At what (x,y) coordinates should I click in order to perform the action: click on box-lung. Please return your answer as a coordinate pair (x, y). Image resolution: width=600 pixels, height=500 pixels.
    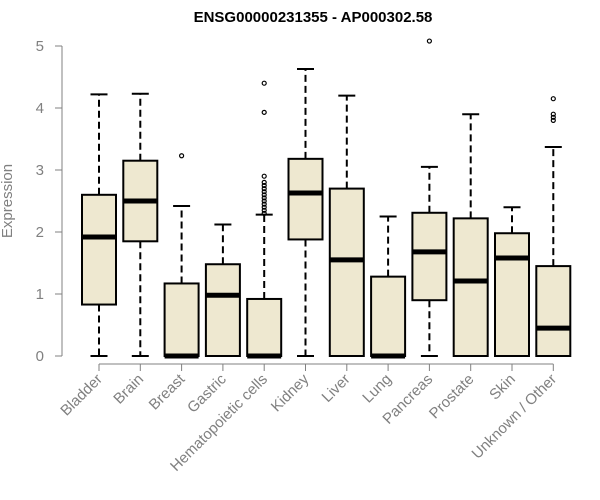
    Looking at the image, I should click on (388, 287).